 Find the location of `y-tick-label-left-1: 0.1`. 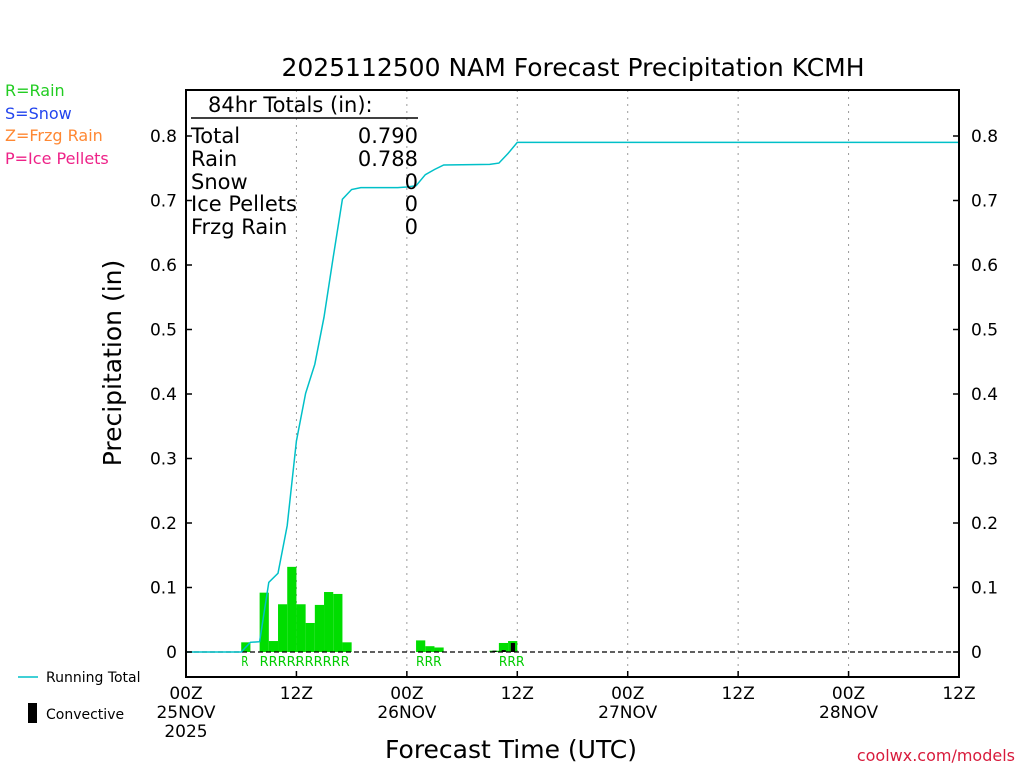

y-tick-label-left-1: 0.1 is located at coordinates (163, 589).